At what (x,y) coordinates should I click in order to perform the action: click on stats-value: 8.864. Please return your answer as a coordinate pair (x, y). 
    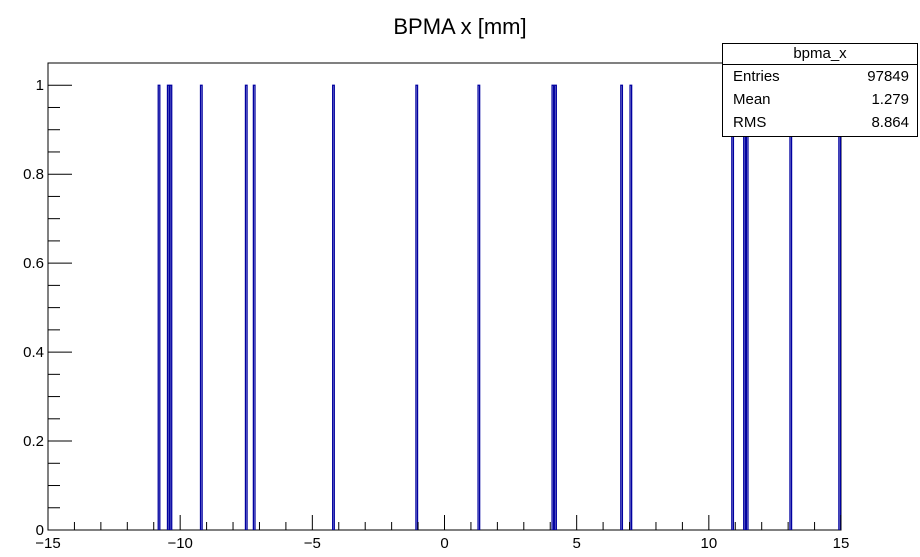
    Looking at the image, I should click on (890, 122).